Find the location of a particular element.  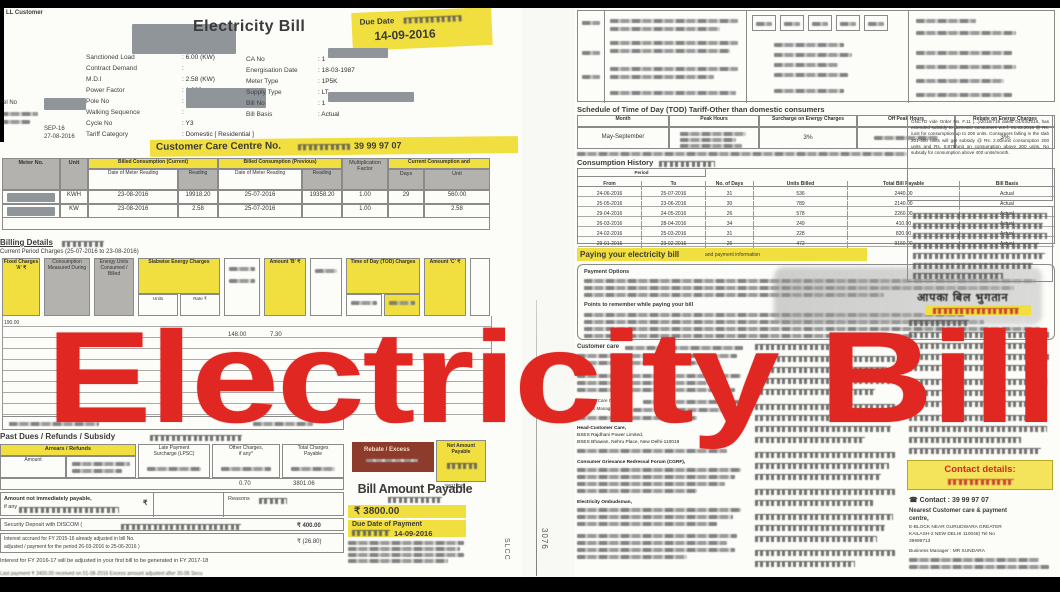

nearest-centre-line1: Nearest Customer care & payment is located at coordinates (958, 511).